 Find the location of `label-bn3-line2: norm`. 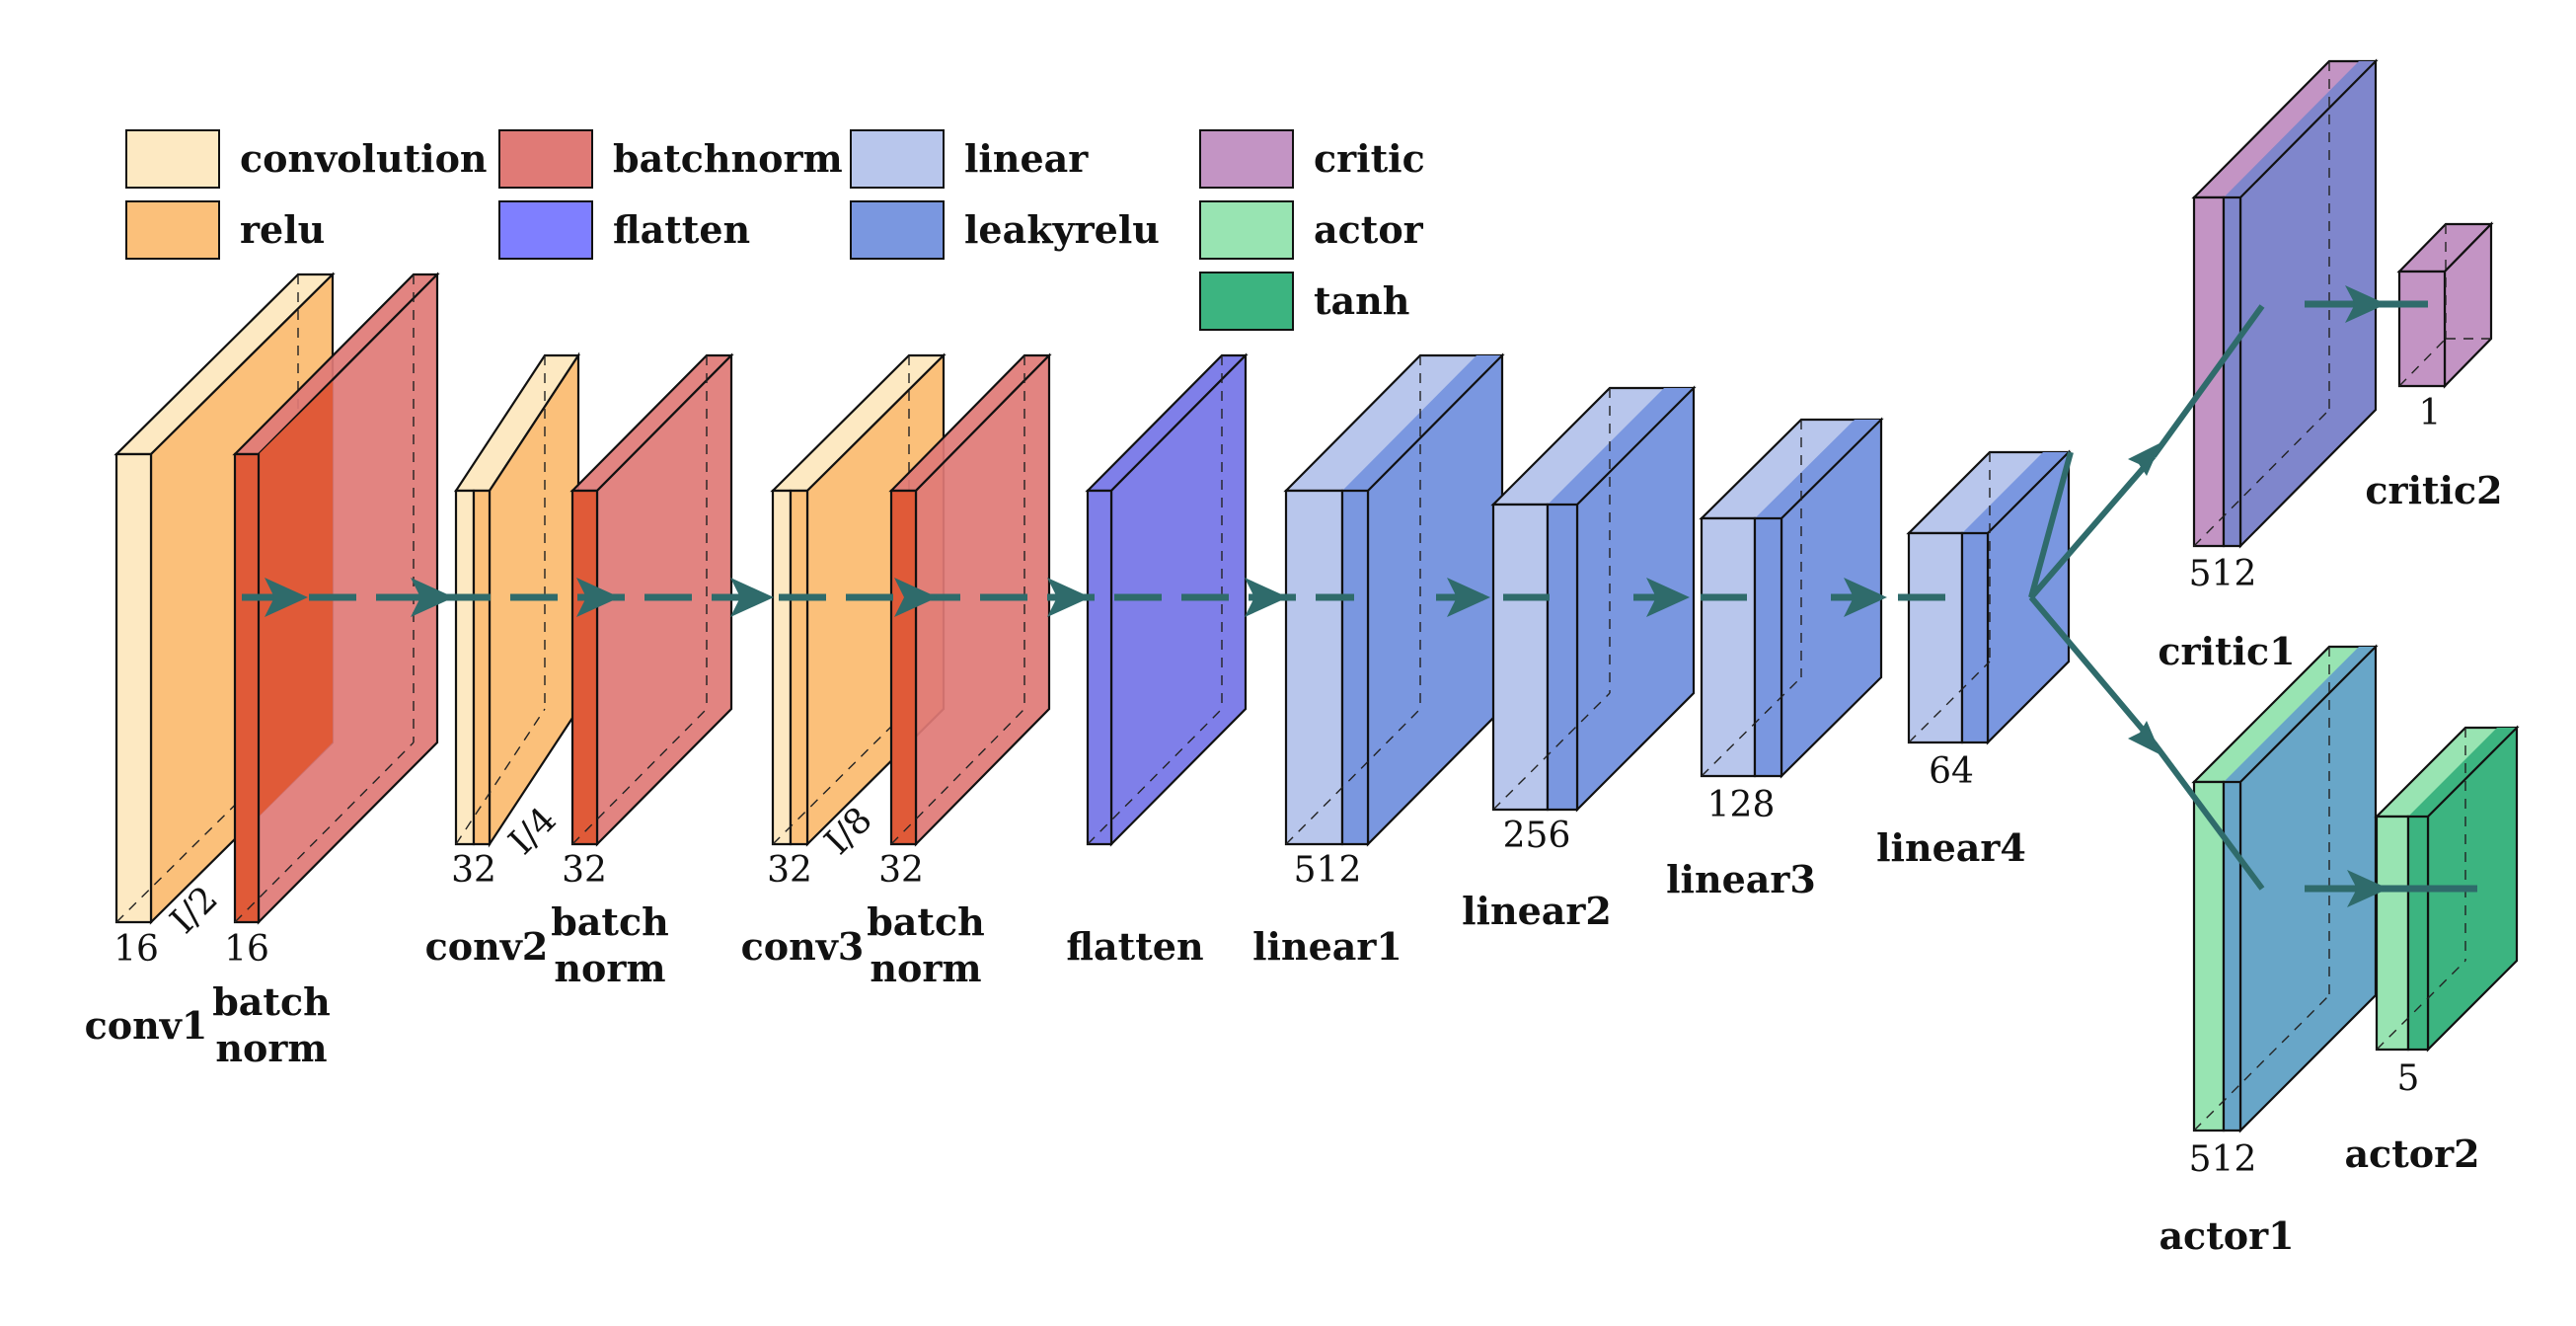

label-bn3-line2: norm is located at coordinates (926, 968).